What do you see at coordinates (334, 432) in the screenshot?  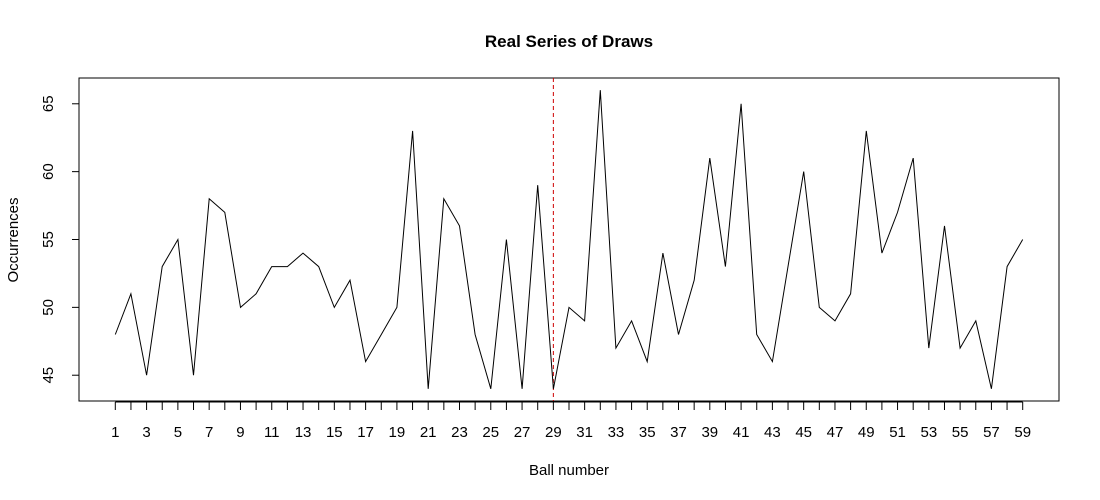 I see `x-tick-label: 15` at bounding box center [334, 432].